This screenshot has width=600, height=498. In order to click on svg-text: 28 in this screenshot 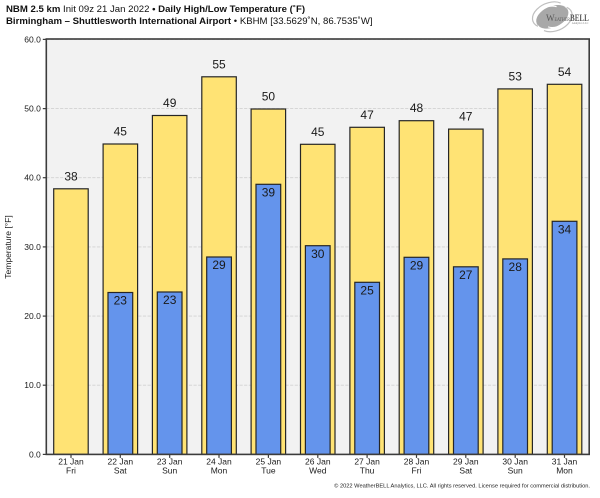, I will do `click(516, 267)`.